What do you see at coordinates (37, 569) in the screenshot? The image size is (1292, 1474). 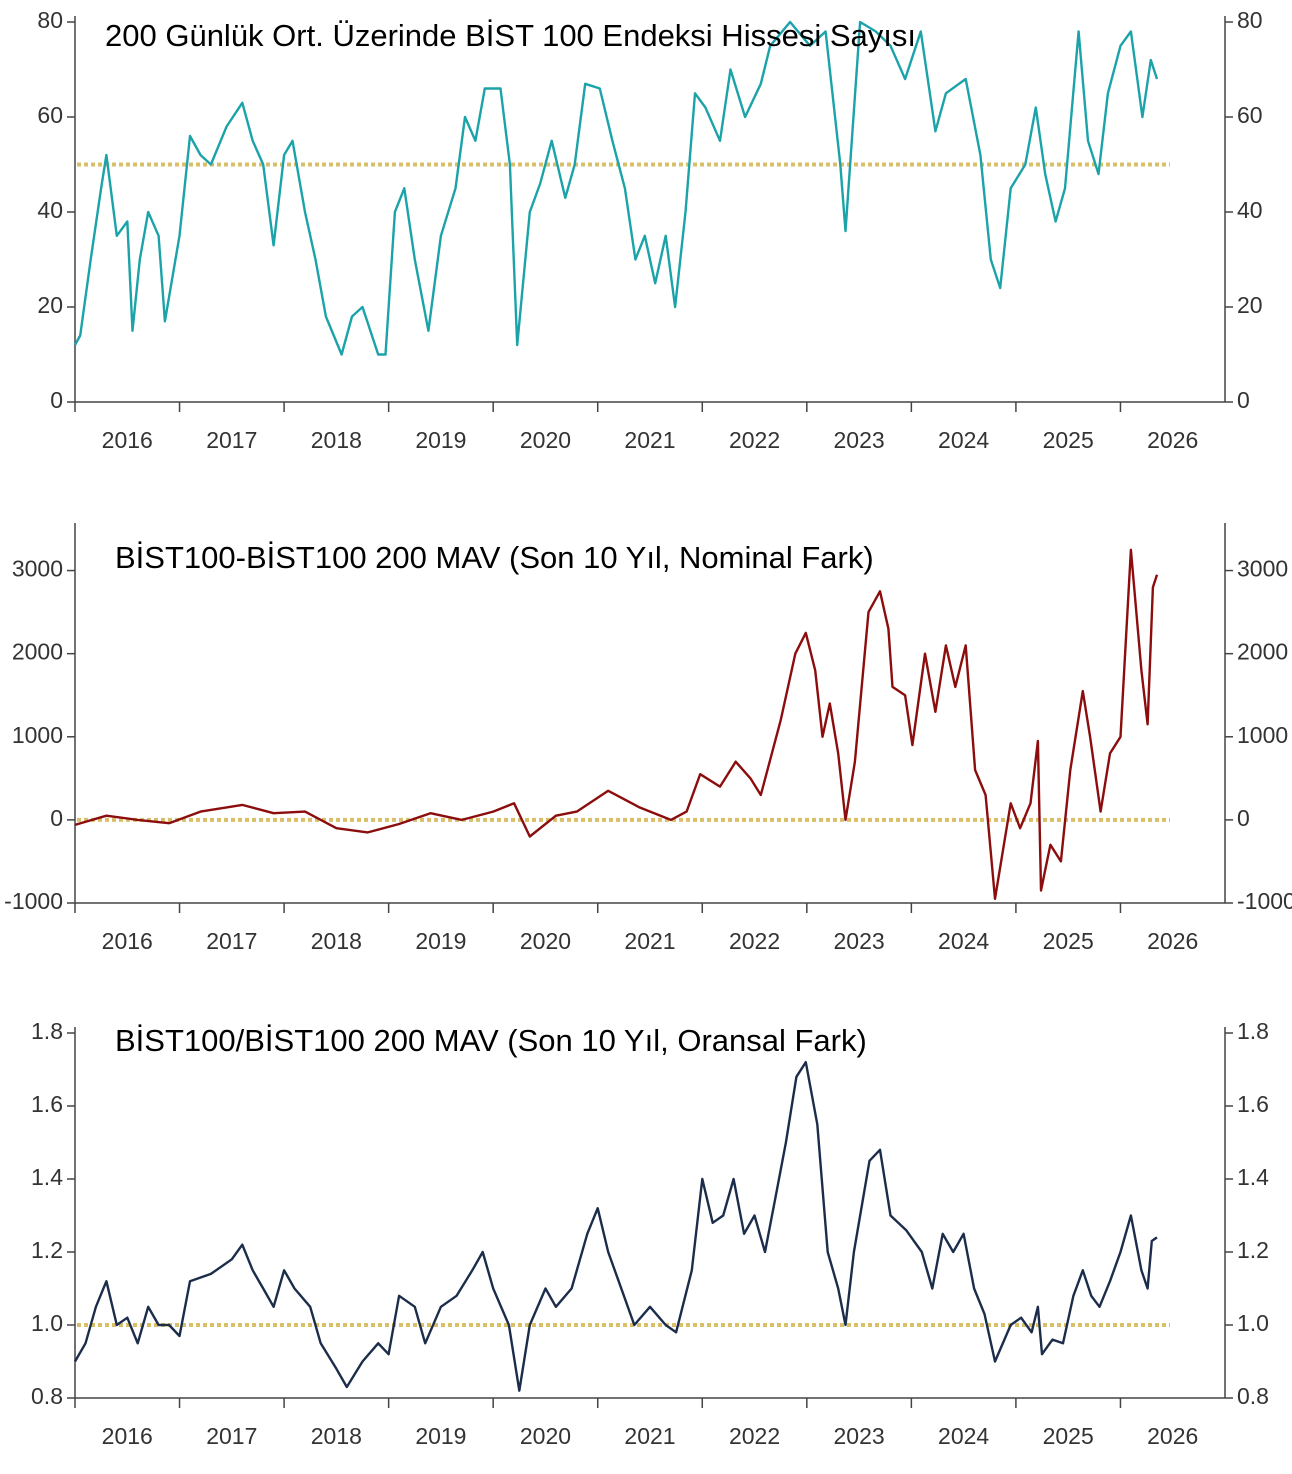 I see `y-tick-label: 3000` at bounding box center [37, 569].